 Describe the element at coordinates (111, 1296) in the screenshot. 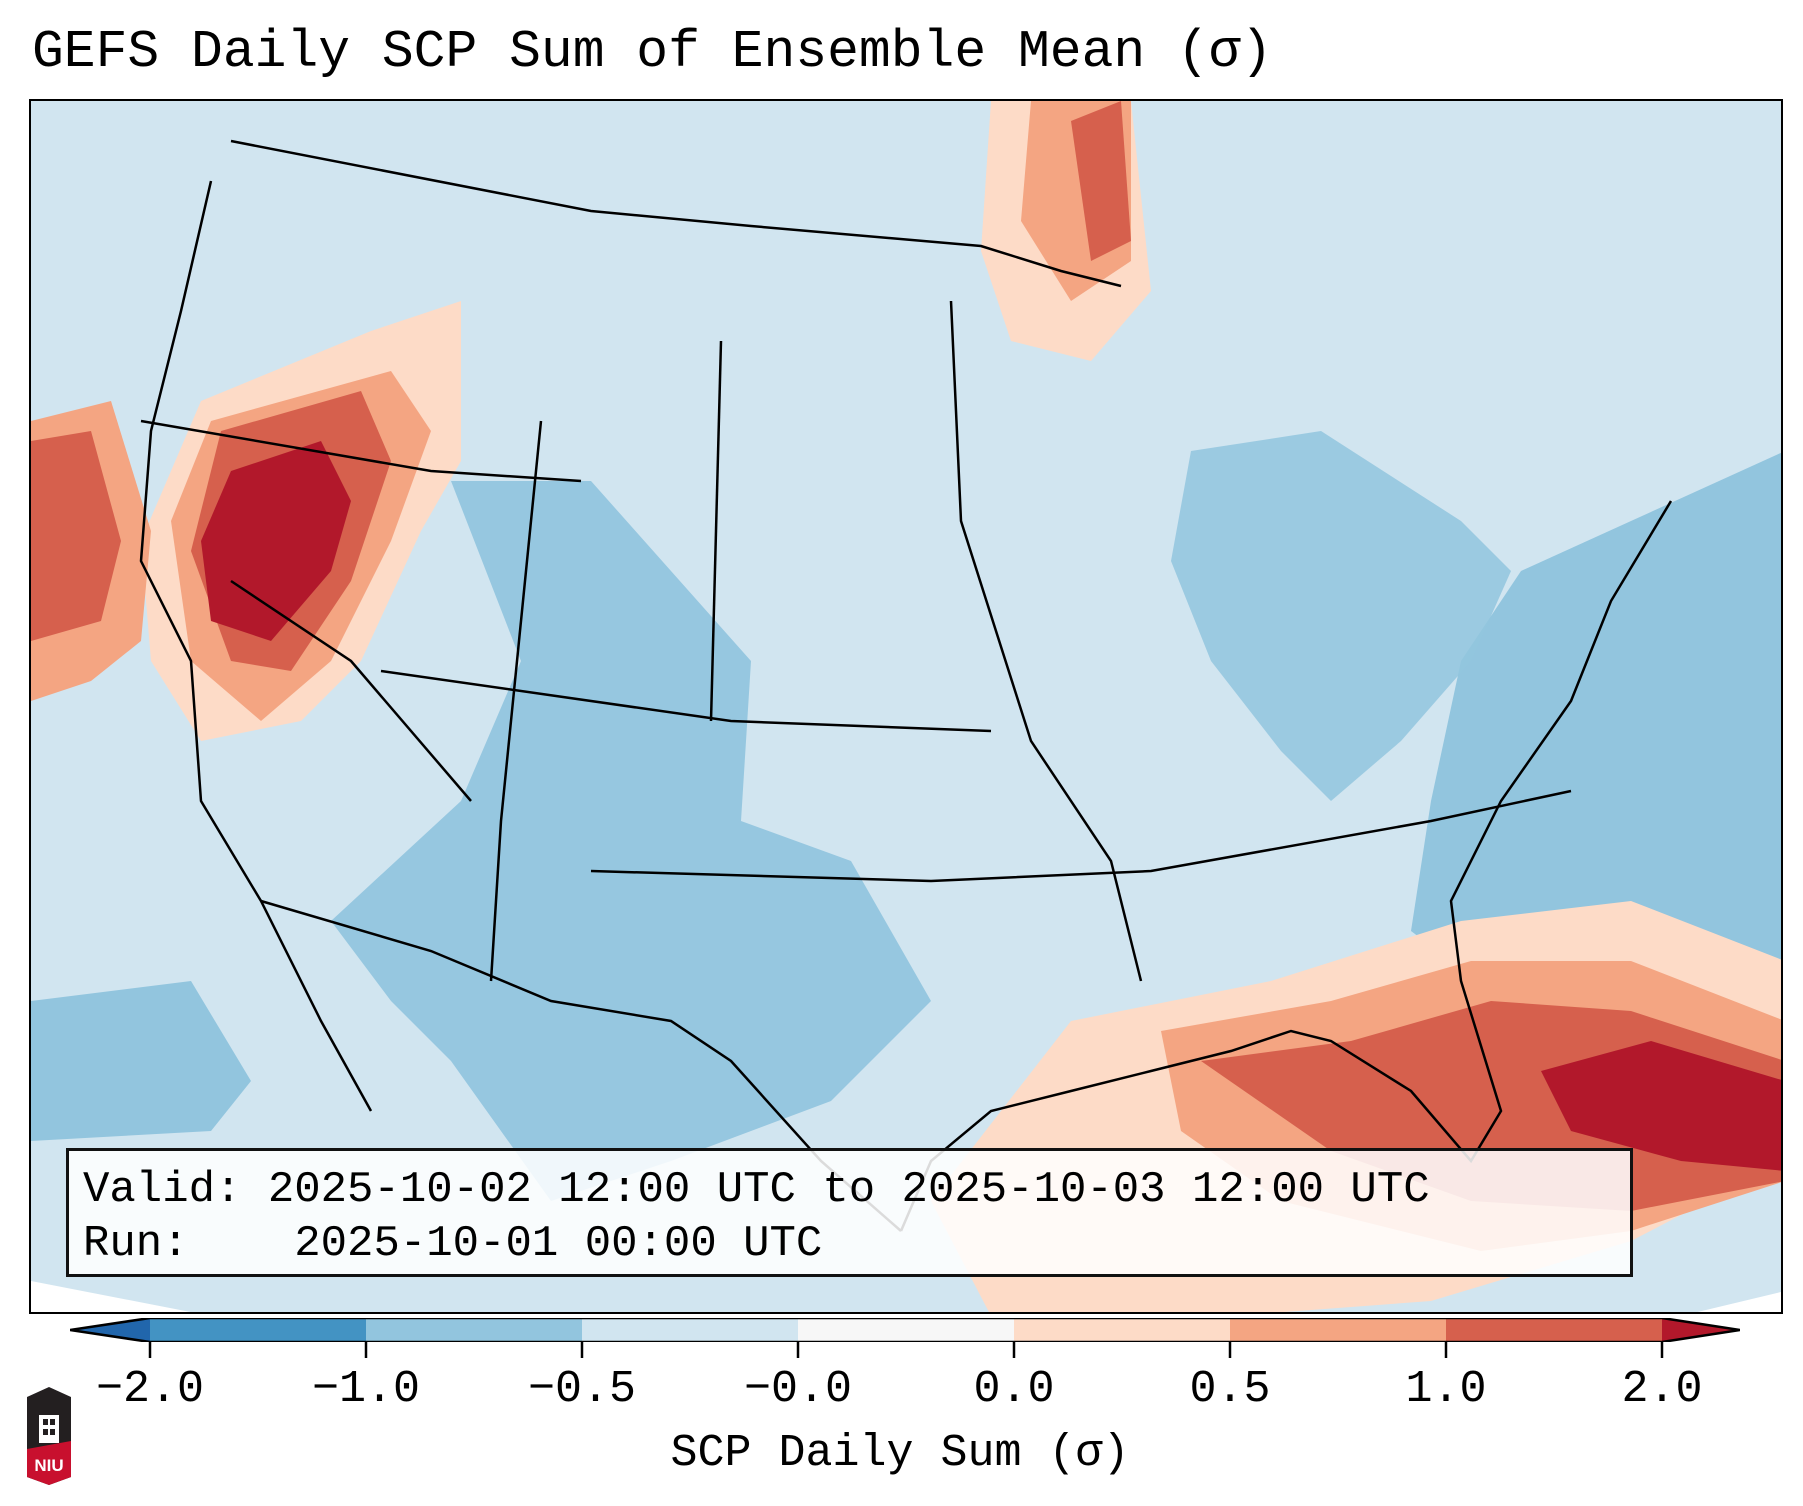

I see `projection-edge` at that location.